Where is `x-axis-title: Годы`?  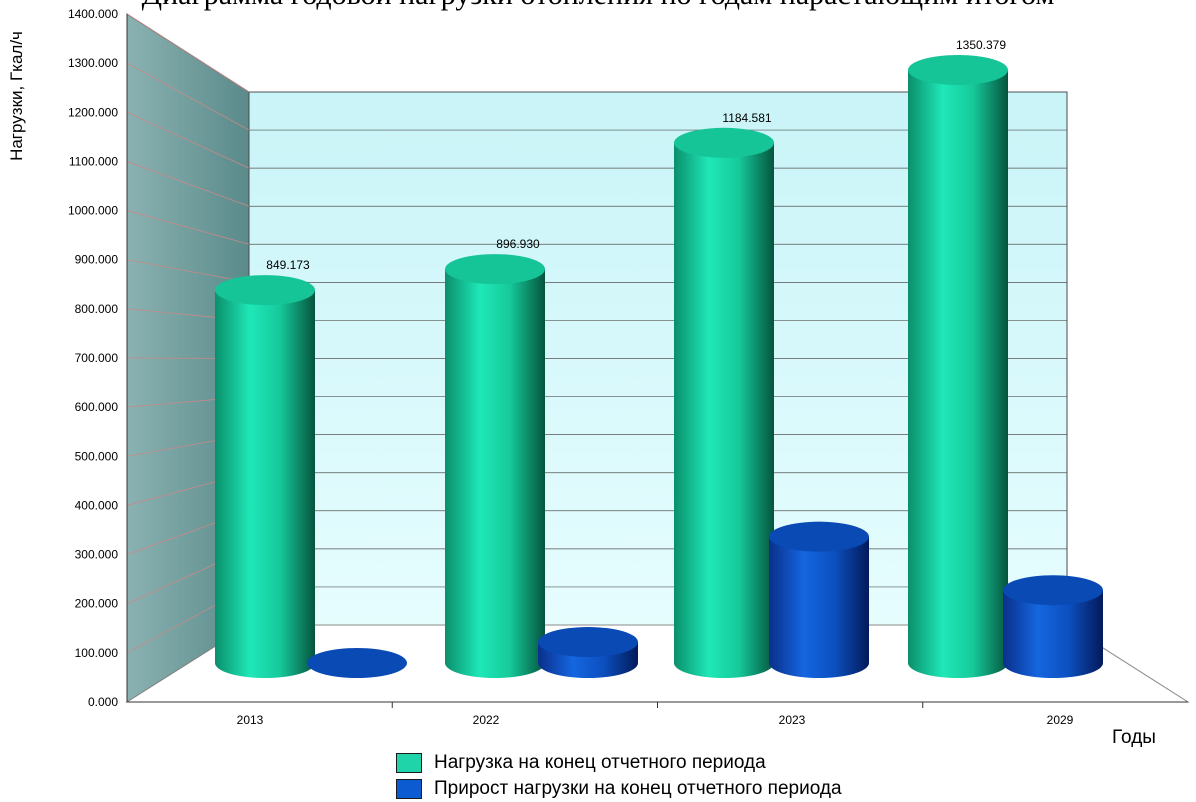 x-axis-title: Годы is located at coordinates (1134, 737).